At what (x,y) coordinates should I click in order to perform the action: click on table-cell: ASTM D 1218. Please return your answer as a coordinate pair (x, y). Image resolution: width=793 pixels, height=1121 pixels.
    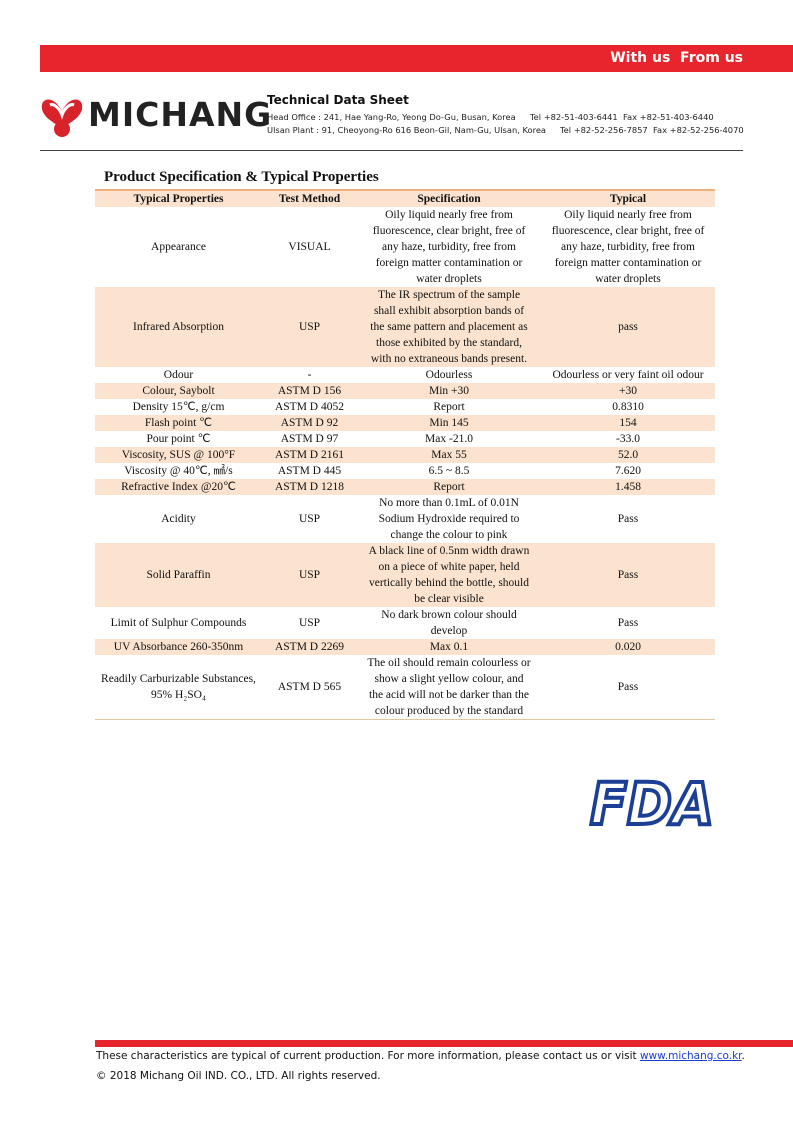
    Looking at the image, I should click on (309, 487).